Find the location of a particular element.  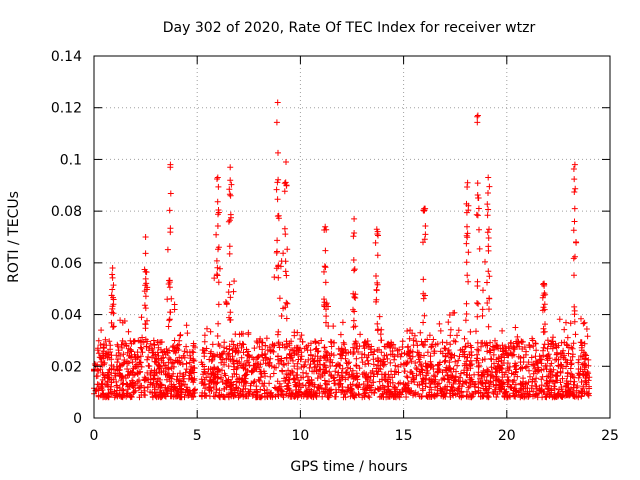

y-tick-label: 0.12 is located at coordinates (66, 109).